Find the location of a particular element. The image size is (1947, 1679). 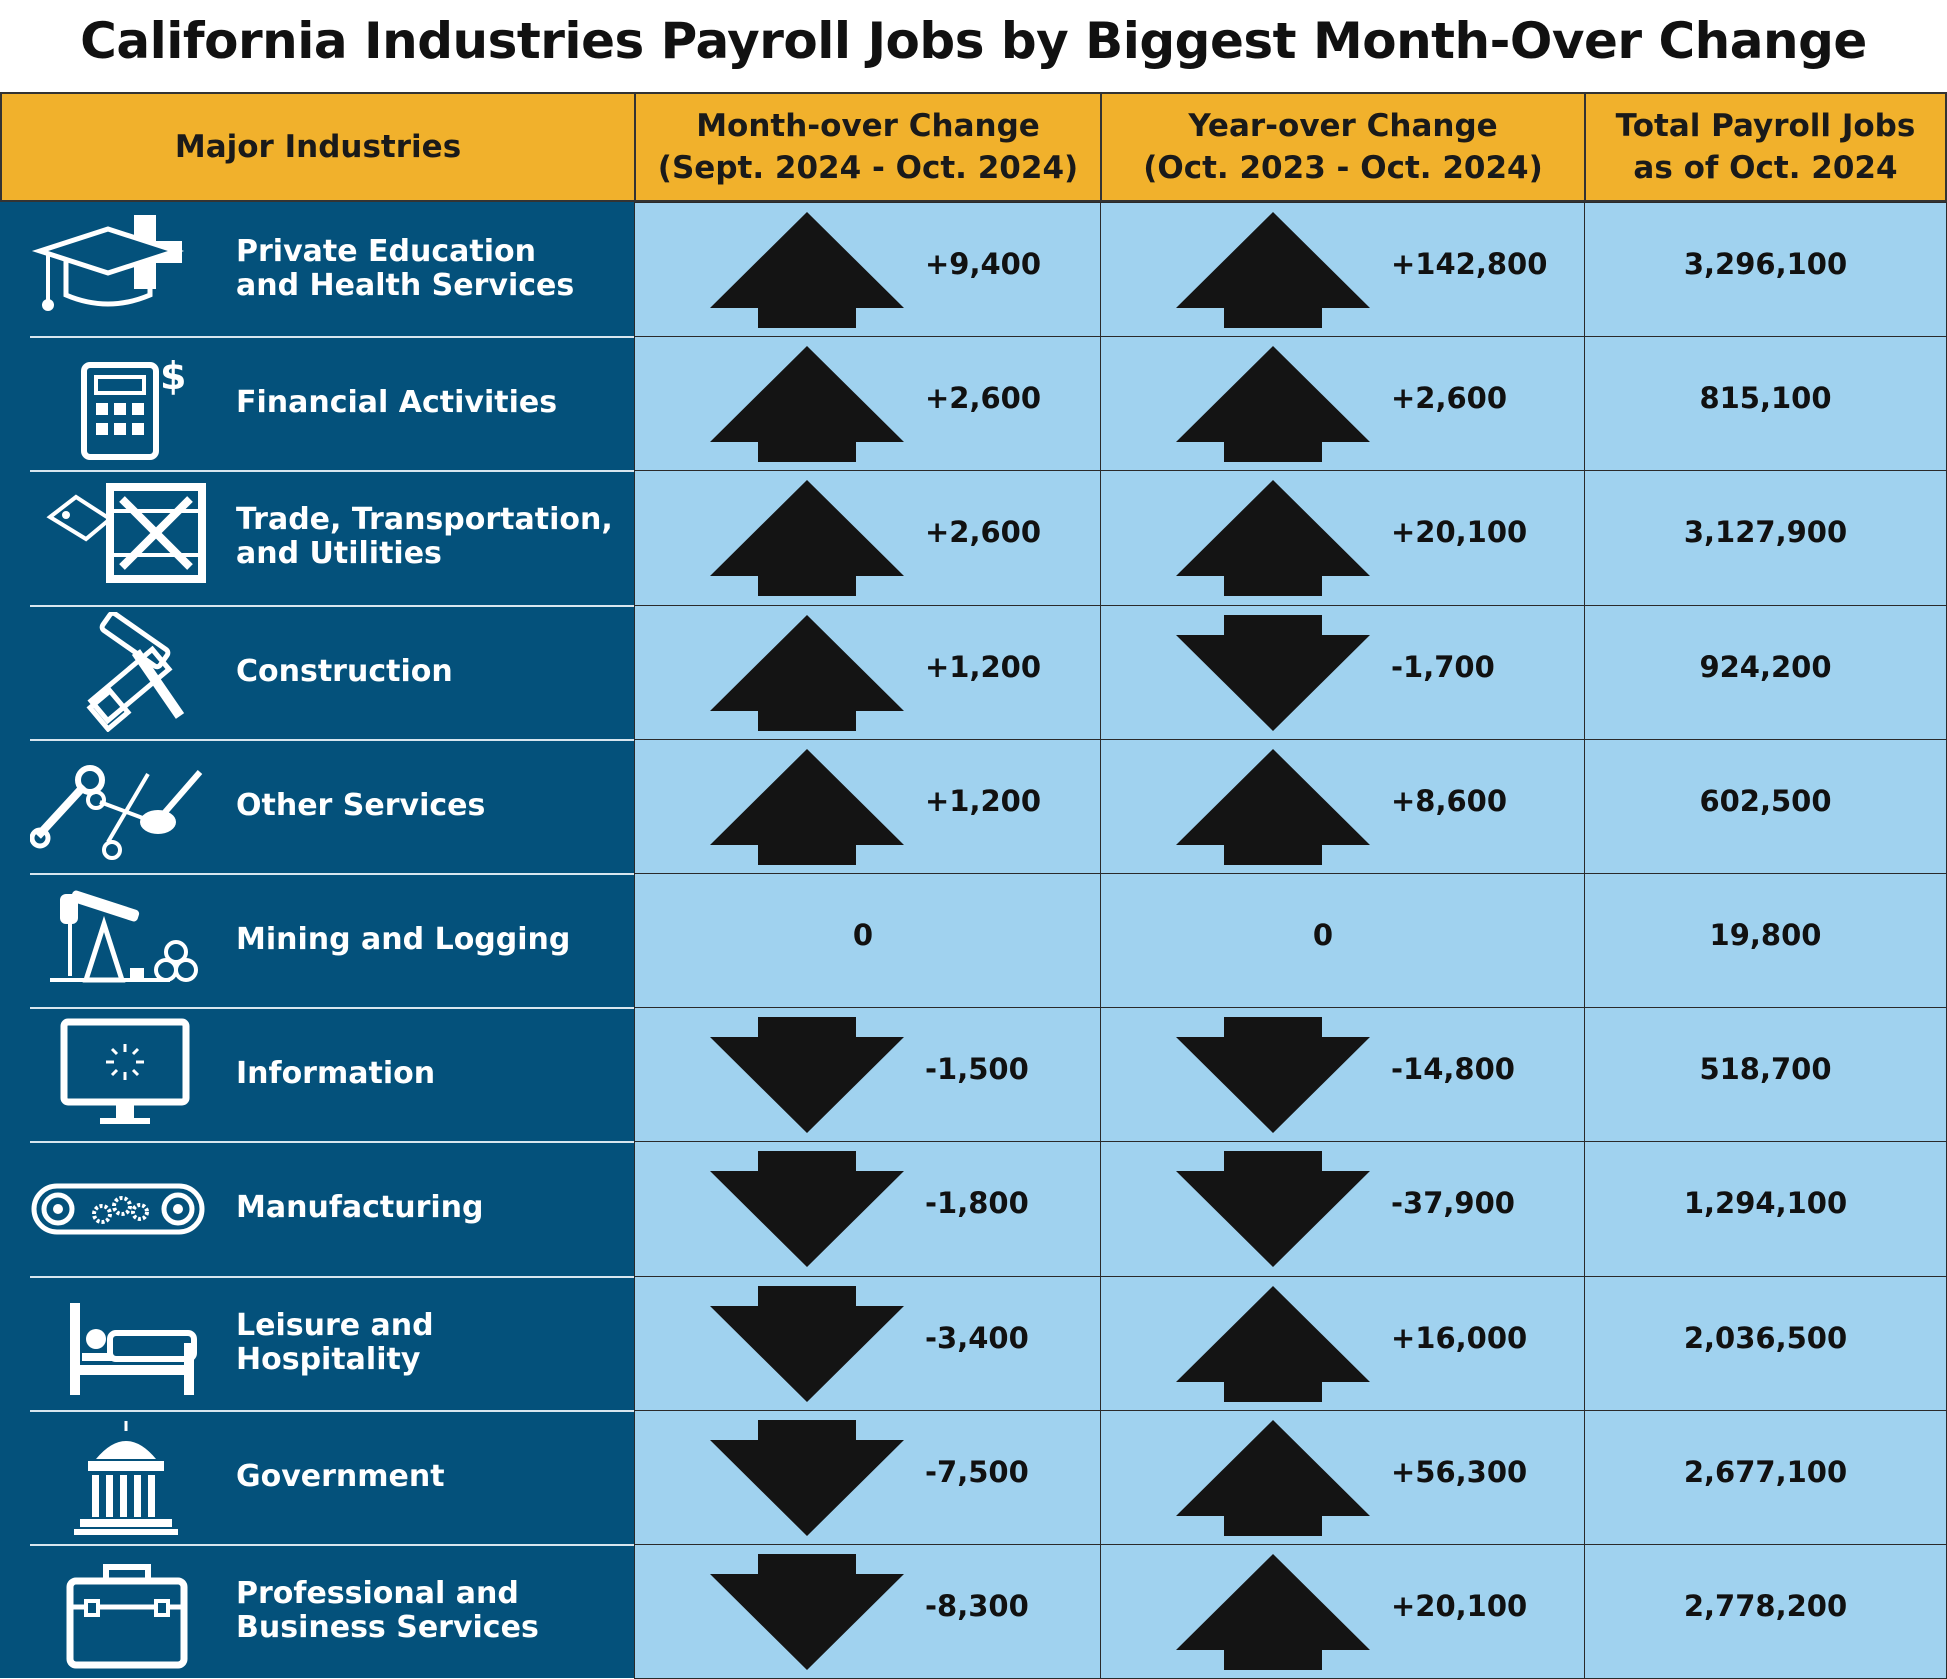

toolbox-briefcase-icon is located at coordinates (118, 1611).